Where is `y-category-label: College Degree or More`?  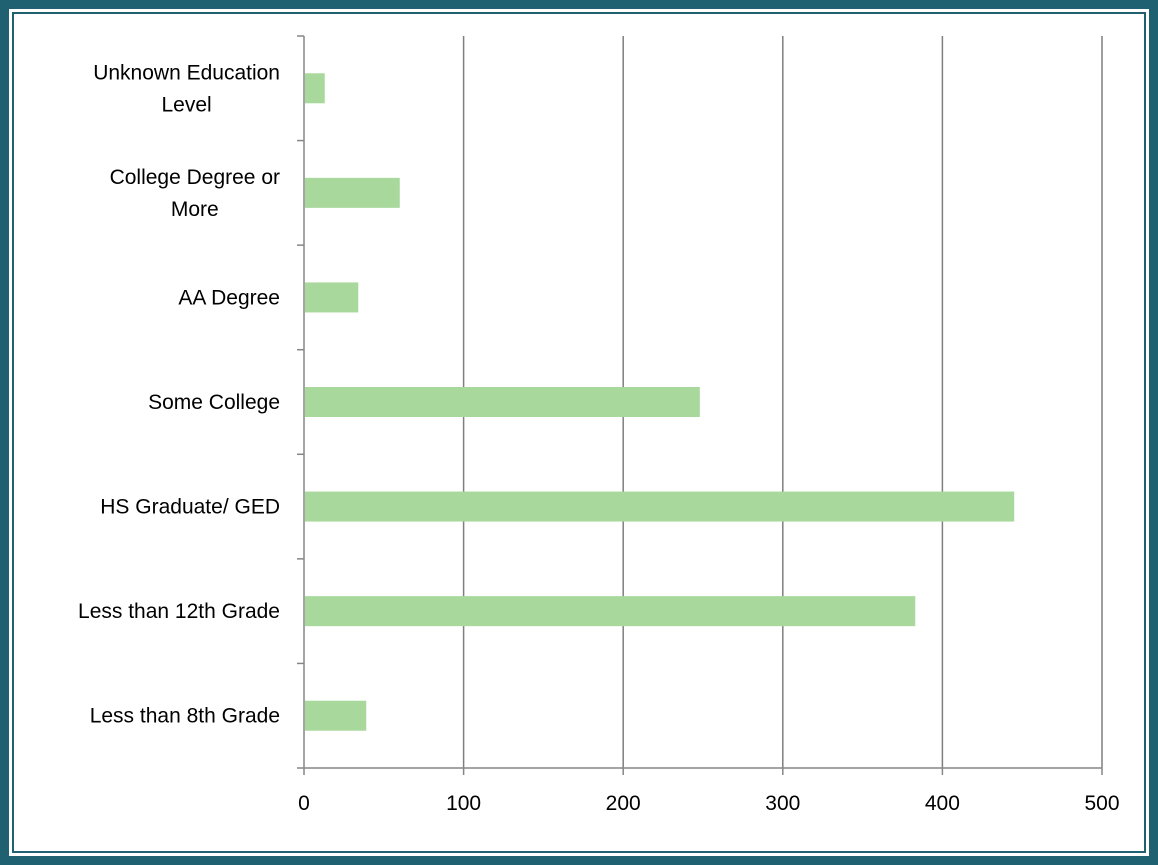
y-category-label: College Degree or More is located at coordinates (195, 193).